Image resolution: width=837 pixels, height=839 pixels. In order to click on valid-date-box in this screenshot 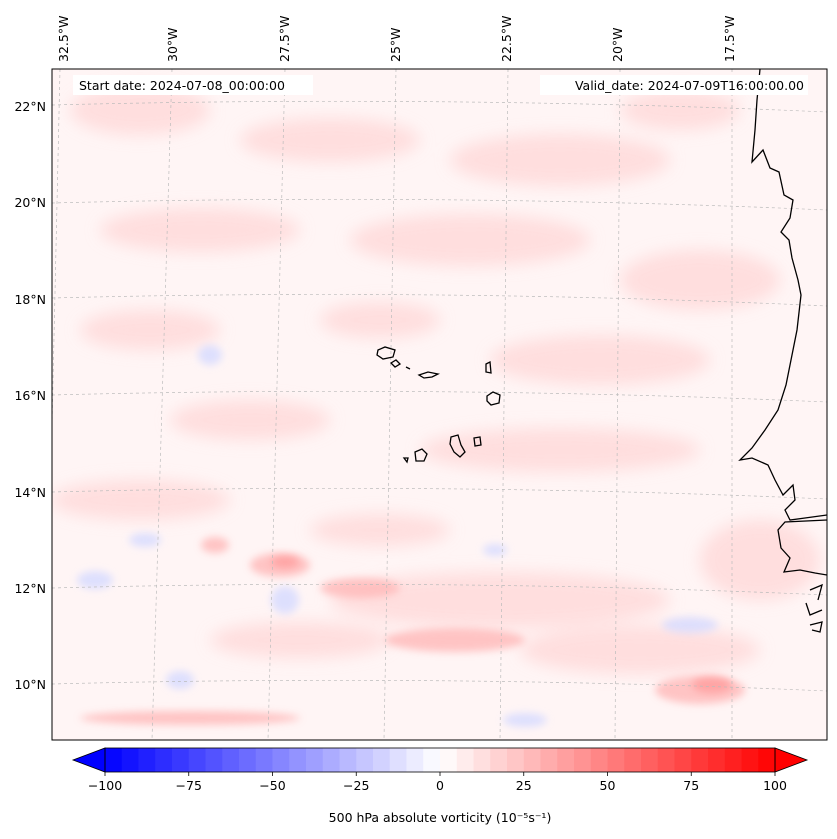, I will do `click(674, 85)`.